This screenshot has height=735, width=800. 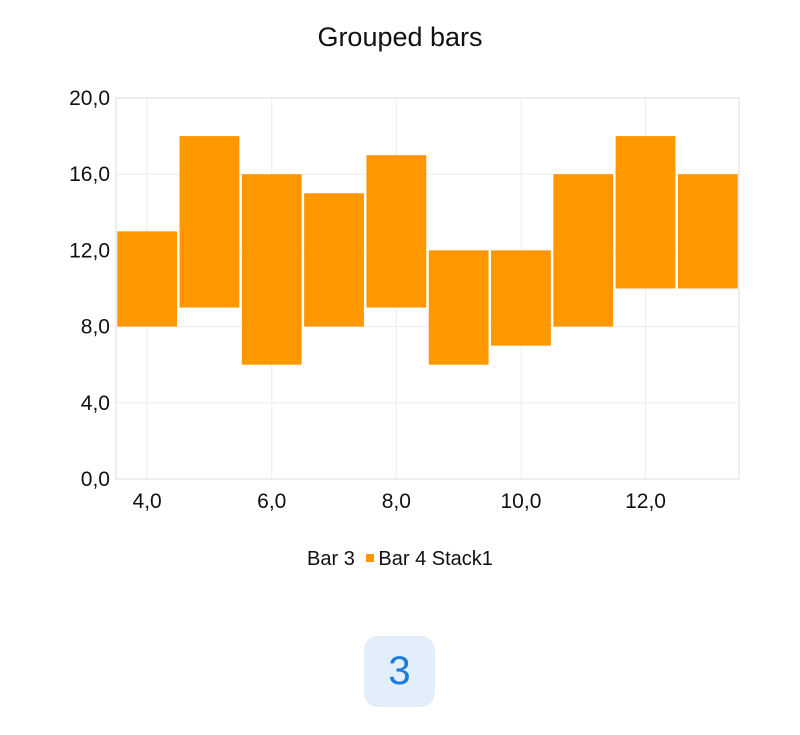 I want to click on x-tick-label: 8,0, so click(x=396, y=501).